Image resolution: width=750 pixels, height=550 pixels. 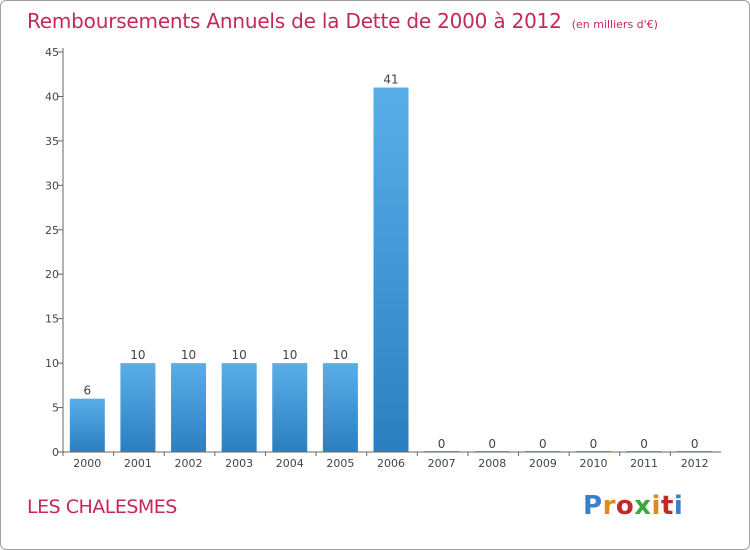 I want to click on x-tick-label: 2006, so click(x=391, y=463).